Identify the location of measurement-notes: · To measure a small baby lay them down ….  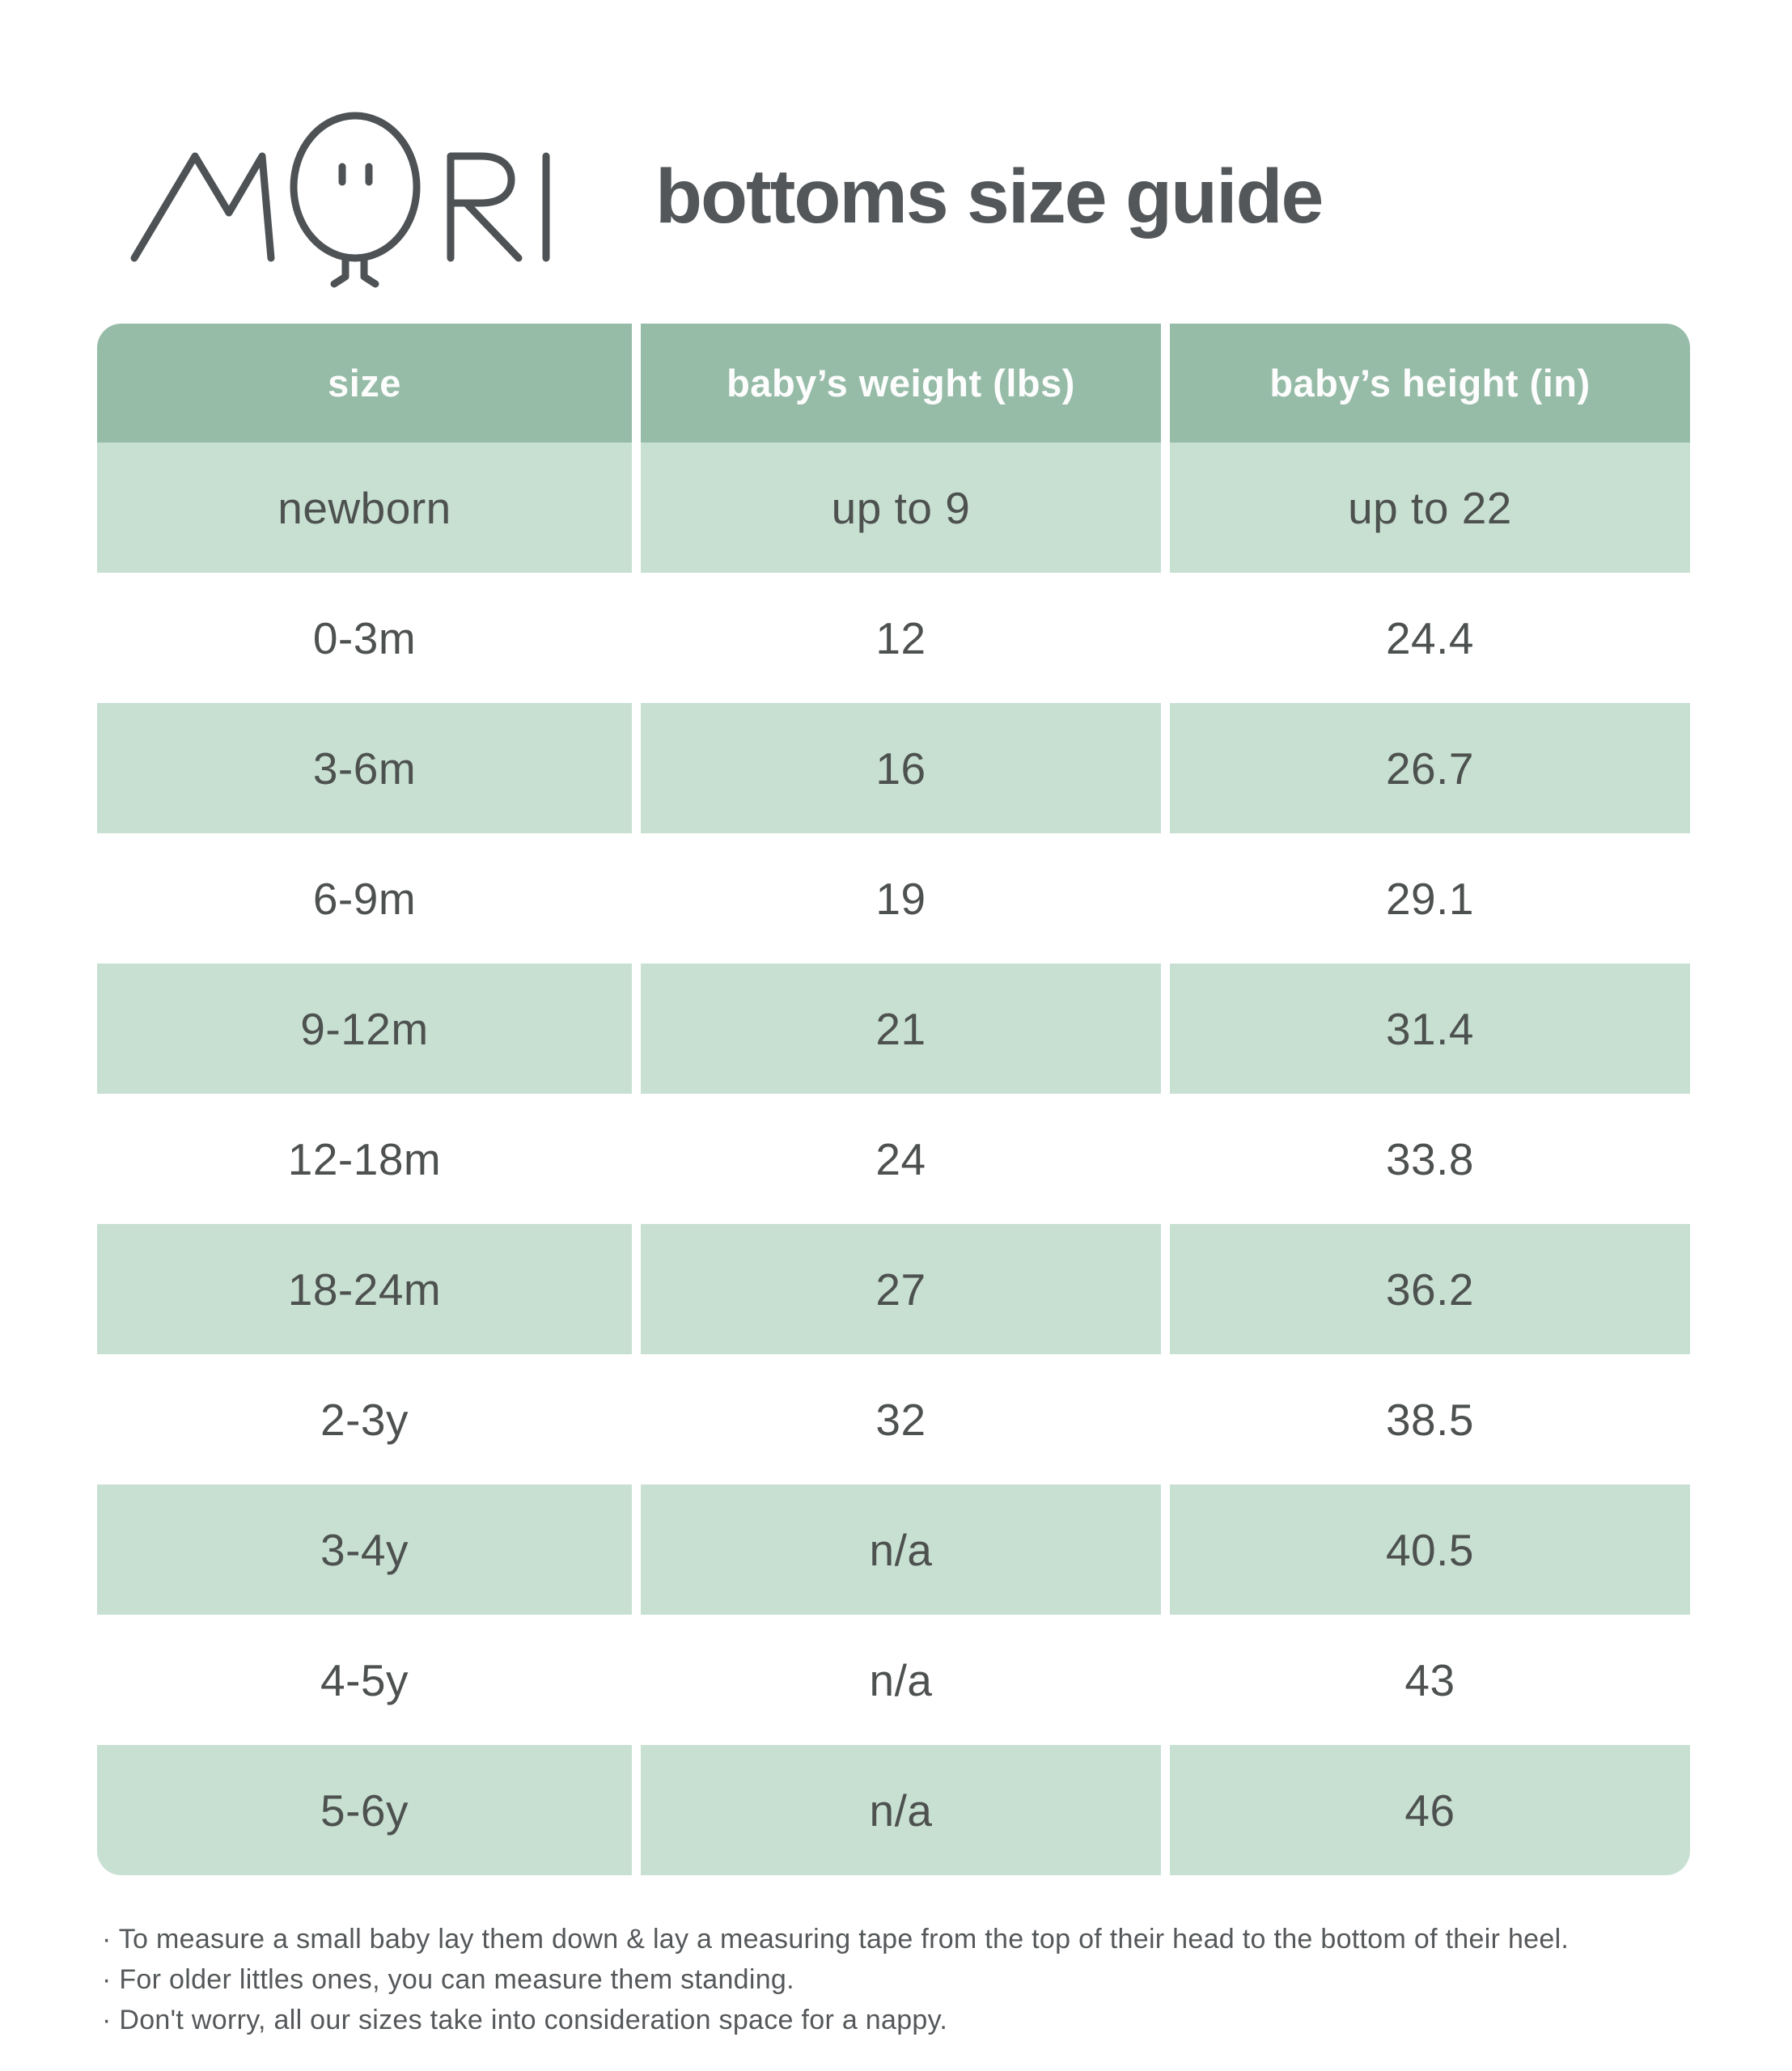
(903, 1979).